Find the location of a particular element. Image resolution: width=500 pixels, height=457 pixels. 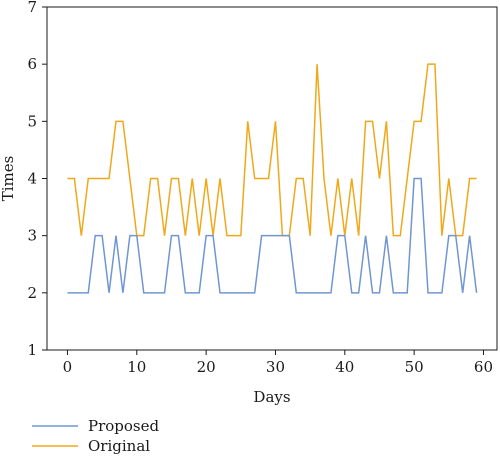

x-tick-label: 40 is located at coordinates (344, 367).